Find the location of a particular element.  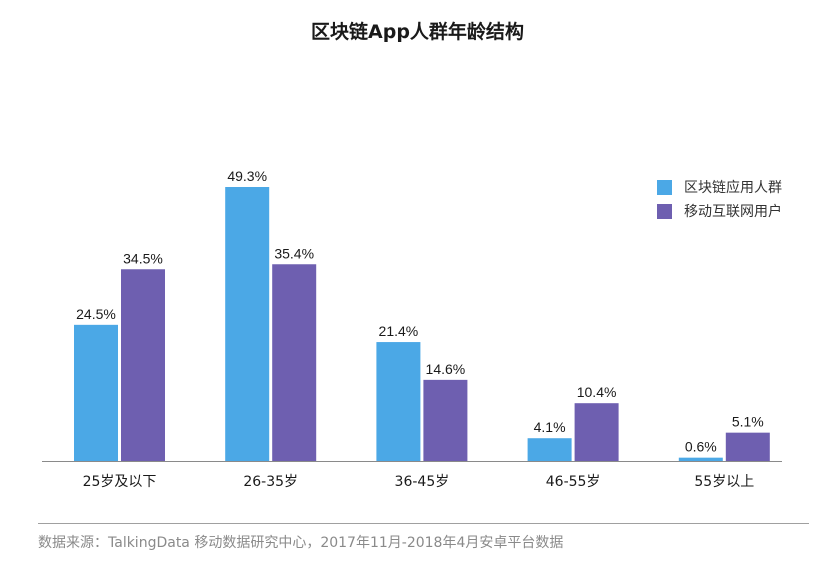

data-label: 5.1% is located at coordinates (748, 422).